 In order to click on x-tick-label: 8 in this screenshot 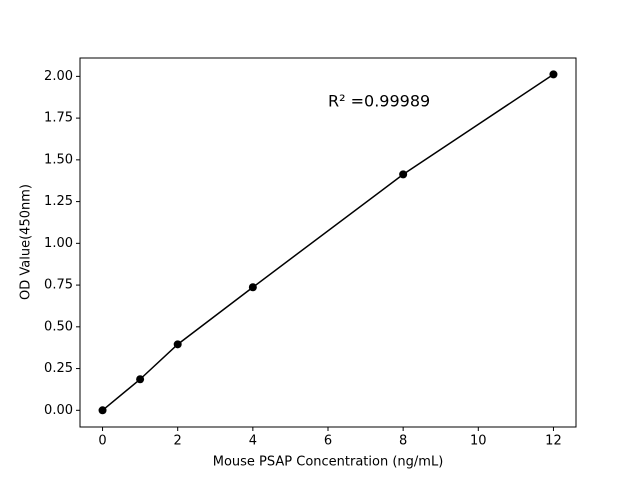, I will do `click(403, 441)`.